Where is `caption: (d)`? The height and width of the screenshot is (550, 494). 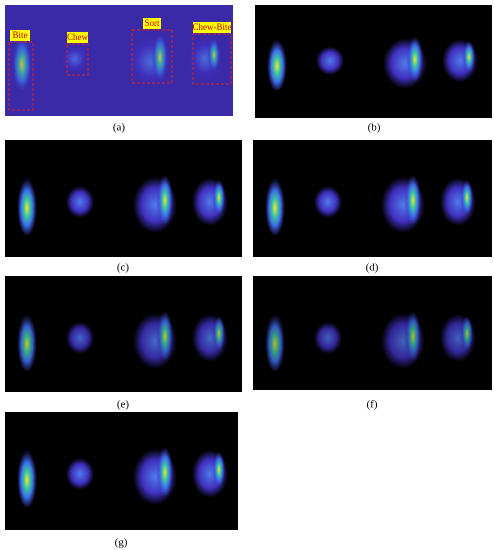 caption: (d) is located at coordinates (372, 268).